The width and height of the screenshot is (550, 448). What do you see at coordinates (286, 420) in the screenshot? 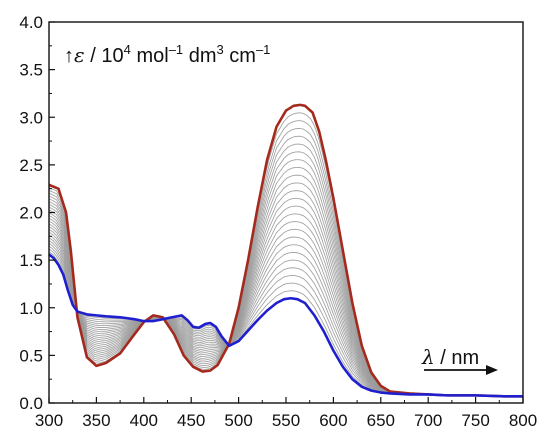
I see `x-tick-label: 550` at bounding box center [286, 420].